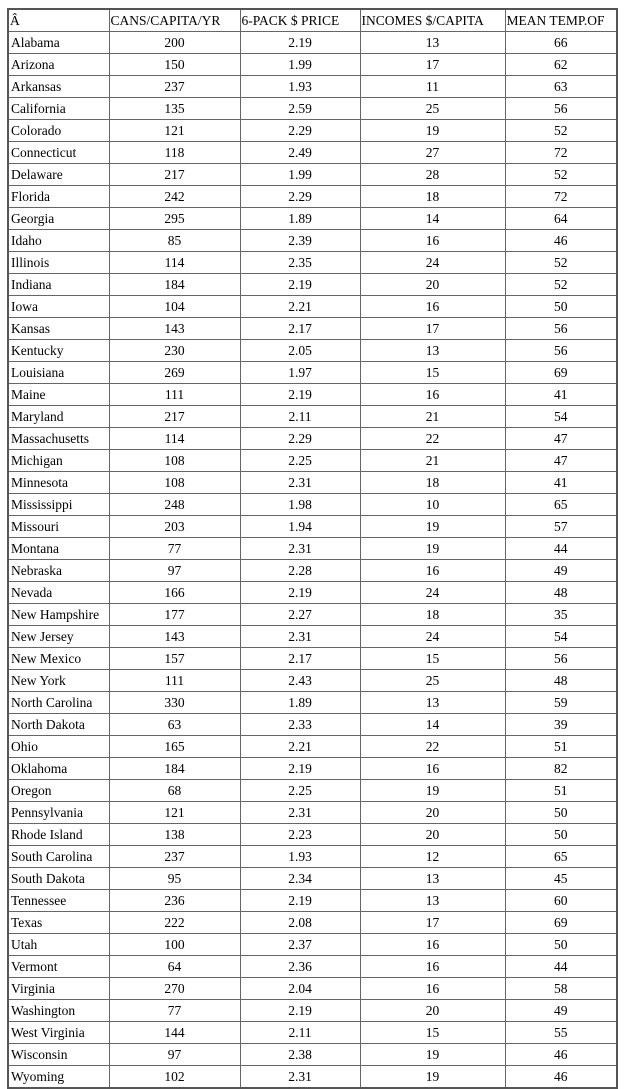 This screenshot has height=1089, width=624. Describe the element at coordinates (300, 856) in the screenshot. I see `price-cell: 1.93` at that location.